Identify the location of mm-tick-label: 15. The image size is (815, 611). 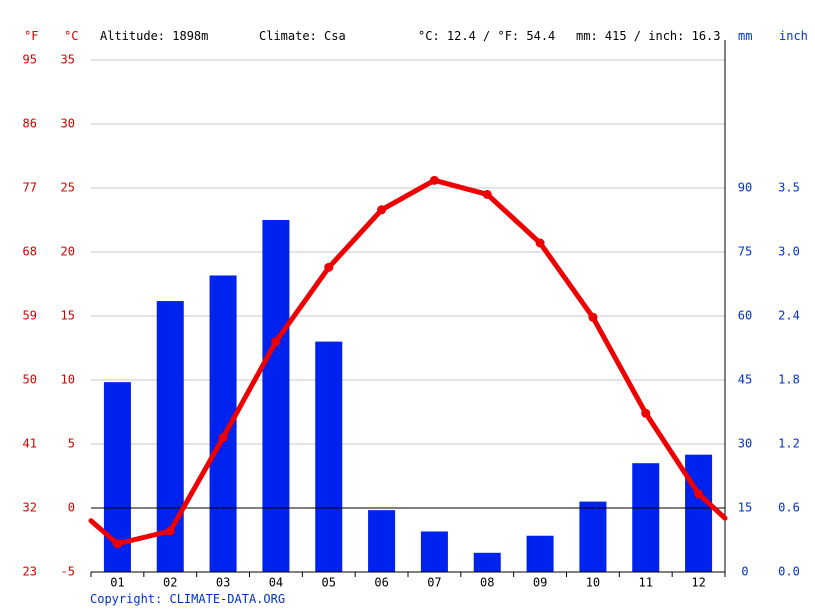
(745, 508).